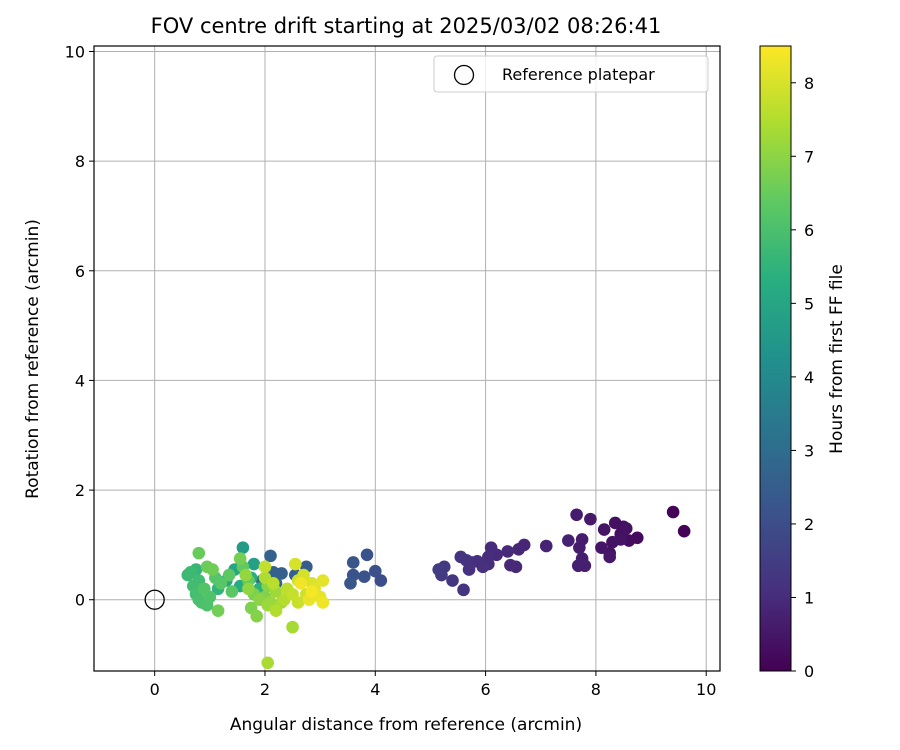  I want to click on legend-label: Reference platepar, so click(578, 74).